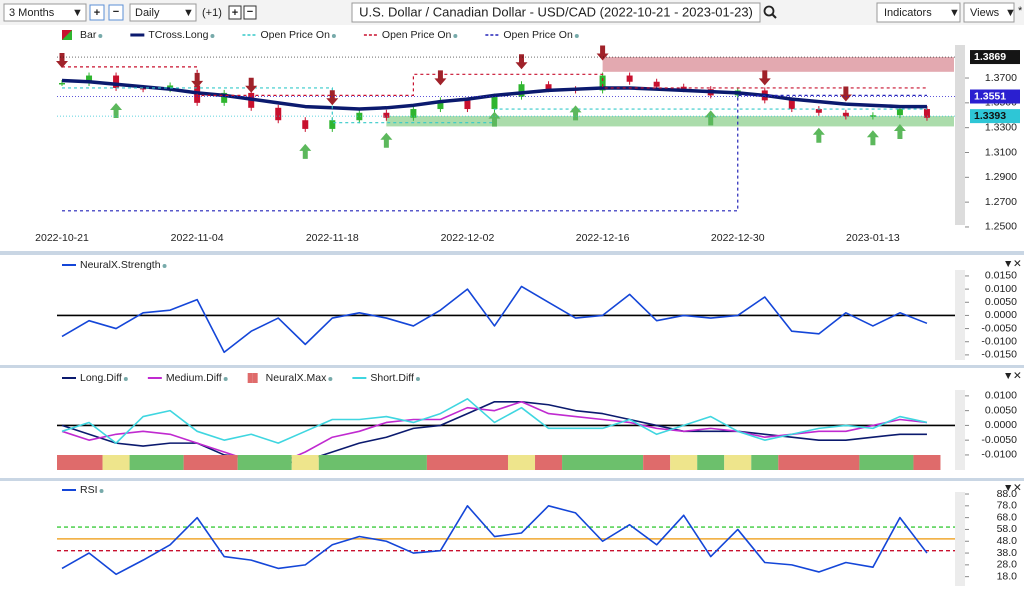  I want to click on x-tick-label: 2022-12-16, so click(603, 238).